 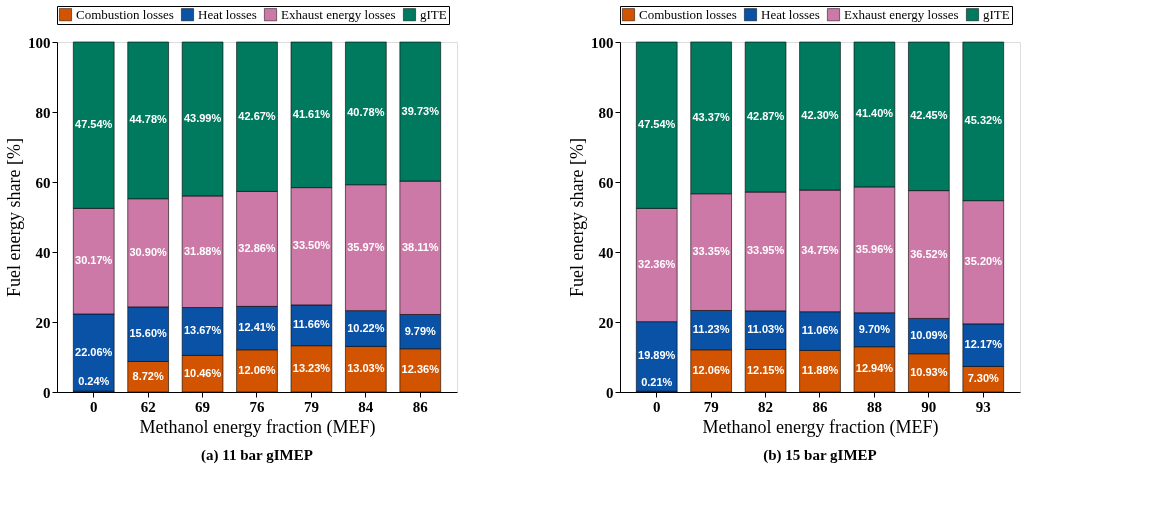 What do you see at coordinates (820, 455) in the screenshot?
I see `text: (b) 15 bar gIMEP` at bounding box center [820, 455].